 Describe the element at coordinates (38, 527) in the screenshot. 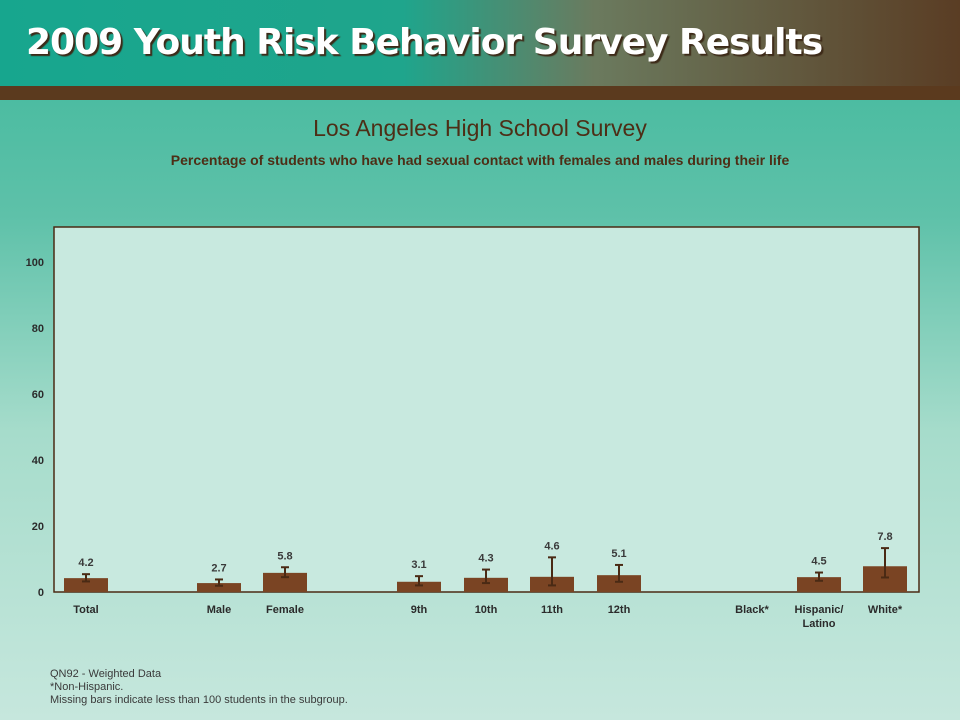

I see `y-tick-label: 20` at that location.